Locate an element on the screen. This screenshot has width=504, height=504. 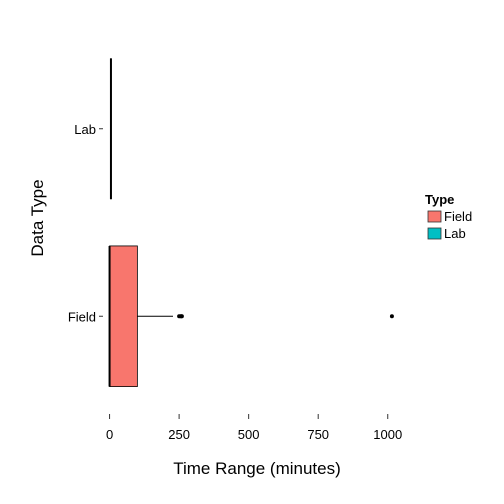
y-axis-title: Data Type is located at coordinates (37, 217).